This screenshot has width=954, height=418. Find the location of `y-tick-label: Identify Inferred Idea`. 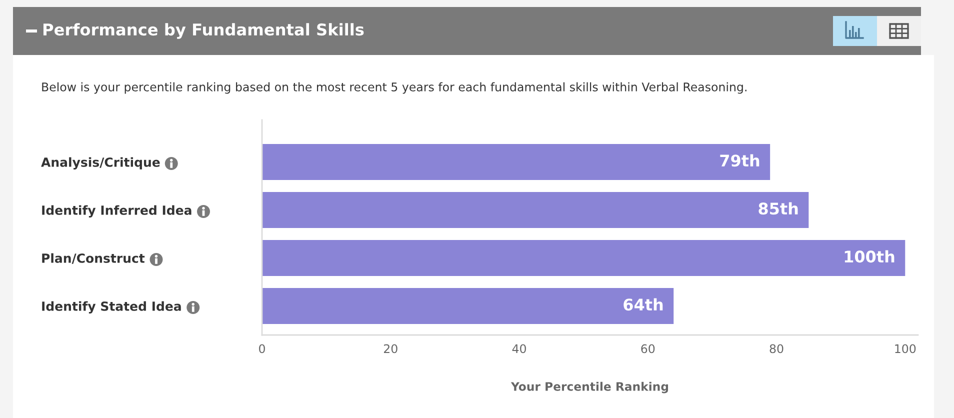

y-tick-label: Identify Inferred Idea is located at coordinates (117, 211).